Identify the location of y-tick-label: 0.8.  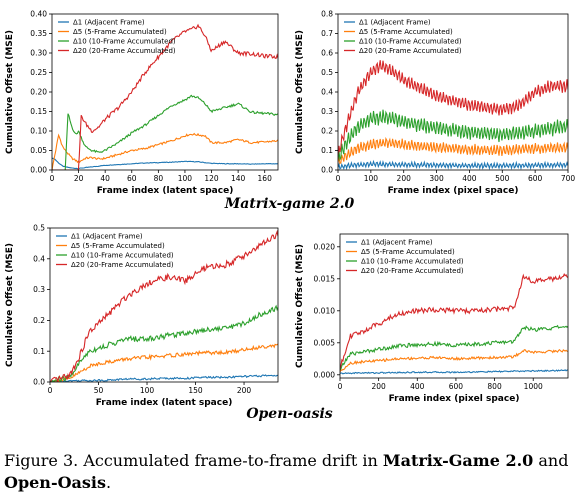
(327, 14).